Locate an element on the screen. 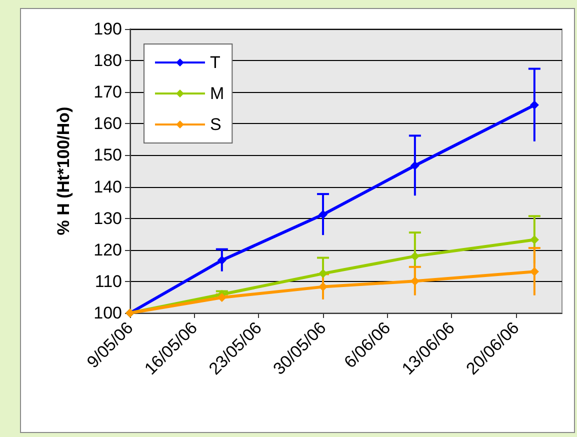 Image resolution: width=577 pixels, height=437 pixels. y-tick-label: 170 is located at coordinates (108, 92).